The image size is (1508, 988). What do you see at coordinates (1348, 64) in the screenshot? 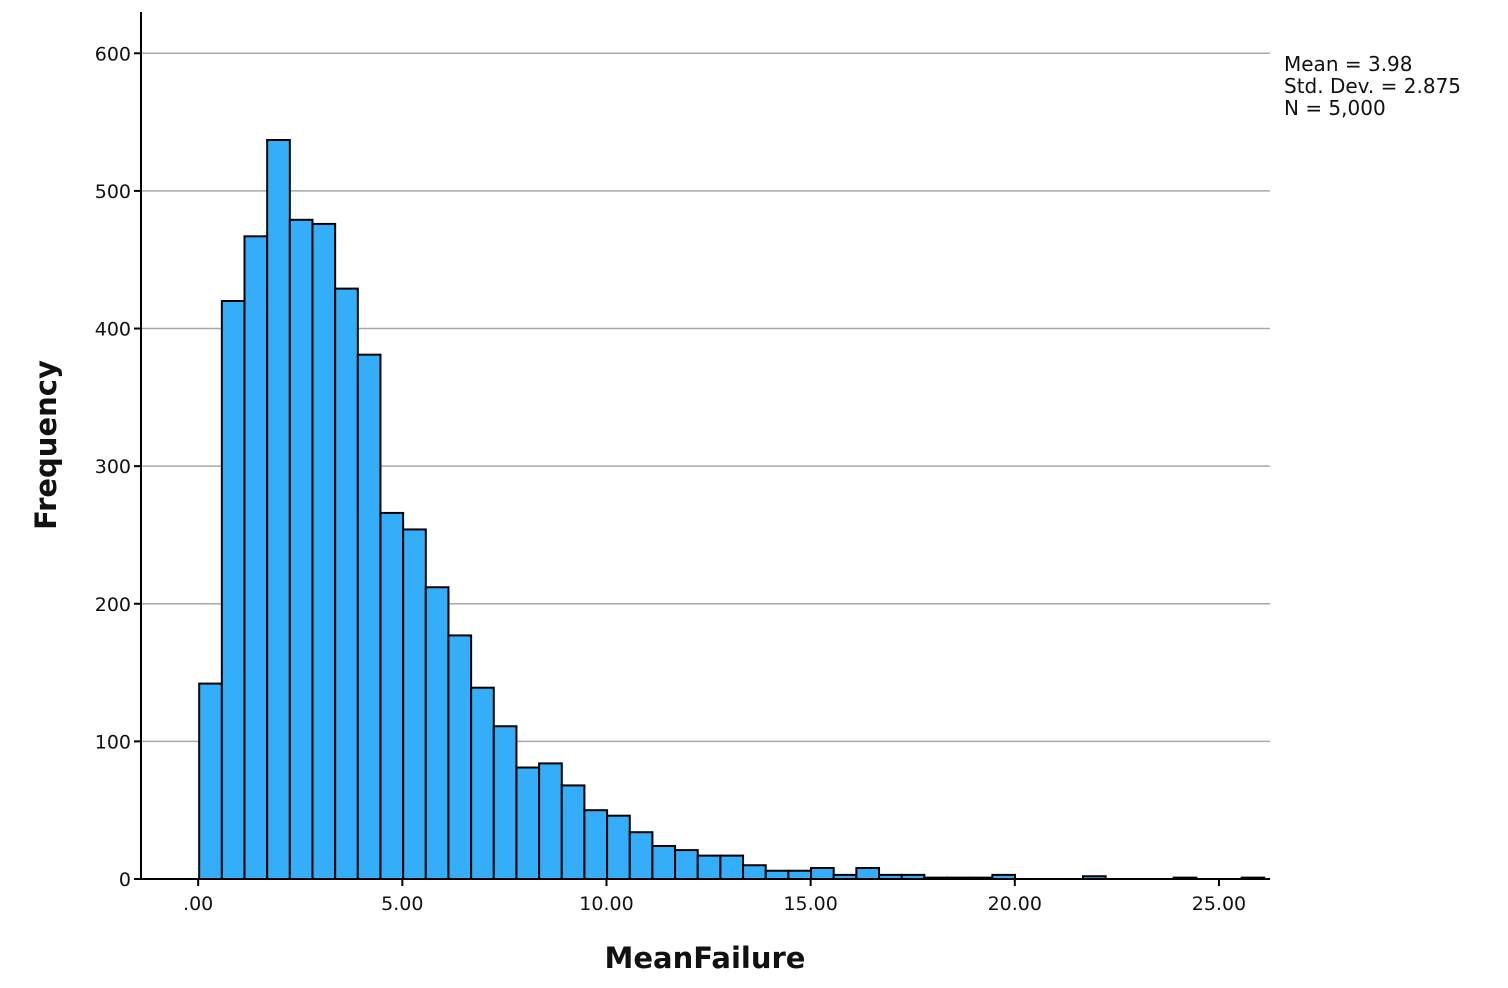
I see `stats-mean: Mean = 3.98` at bounding box center [1348, 64].